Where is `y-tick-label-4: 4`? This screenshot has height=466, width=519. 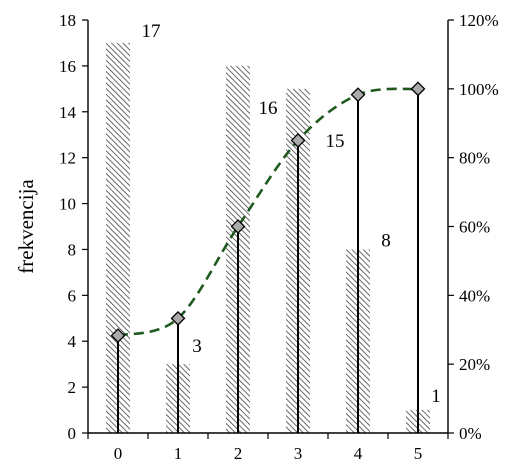 y-tick-label-4: 4 is located at coordinates (72, 341).